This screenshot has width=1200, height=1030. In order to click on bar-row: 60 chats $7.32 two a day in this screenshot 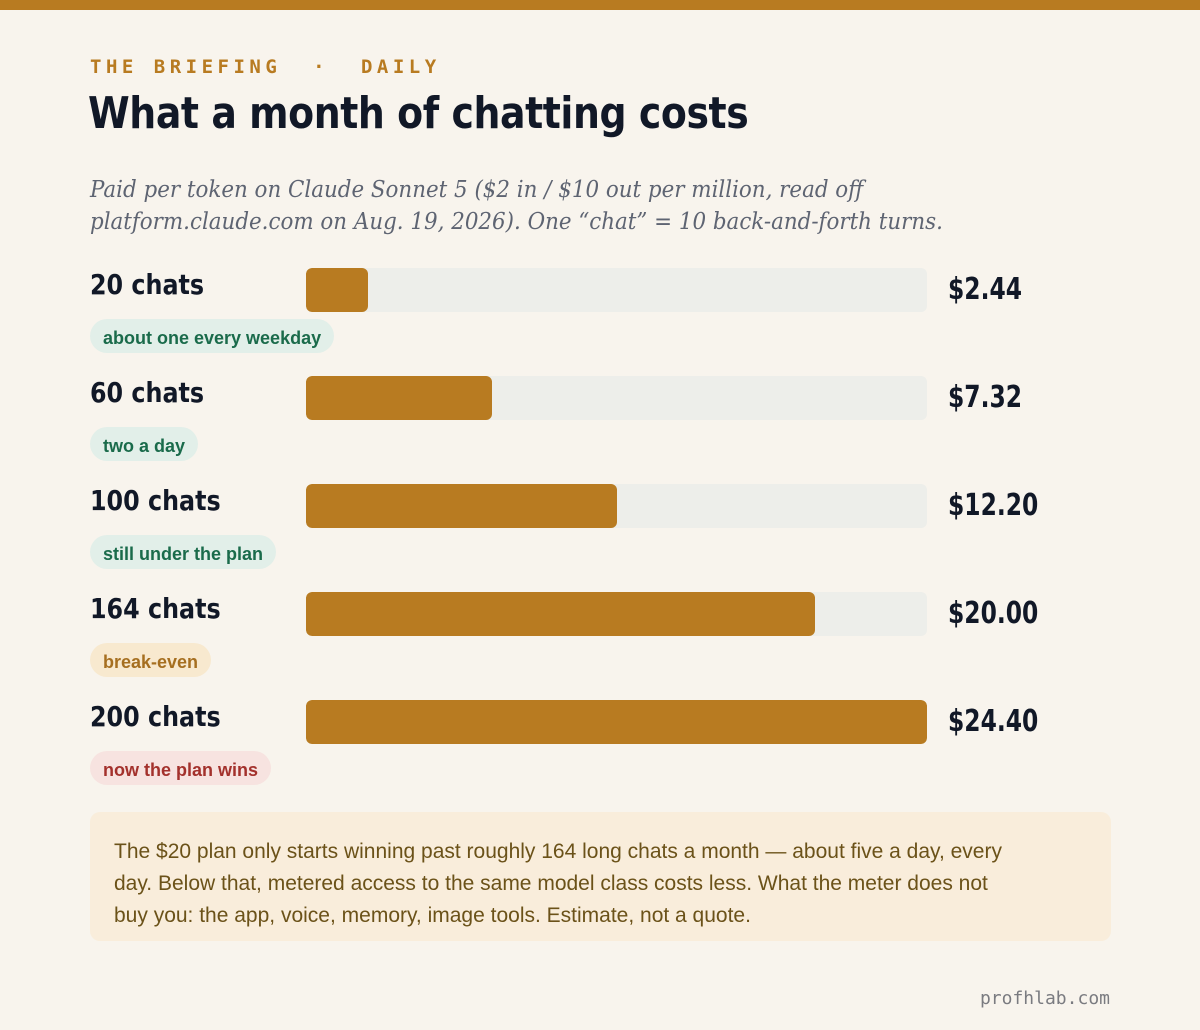, I will do `click(600, 430)`.